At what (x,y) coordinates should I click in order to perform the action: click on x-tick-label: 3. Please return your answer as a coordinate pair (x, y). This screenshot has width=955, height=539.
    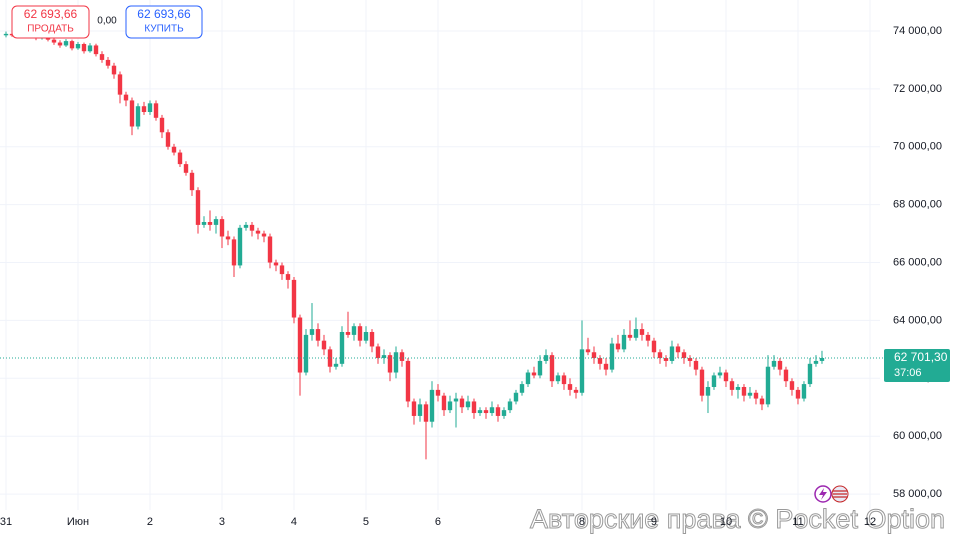
    Looking at the image, I should click on (222, 522).